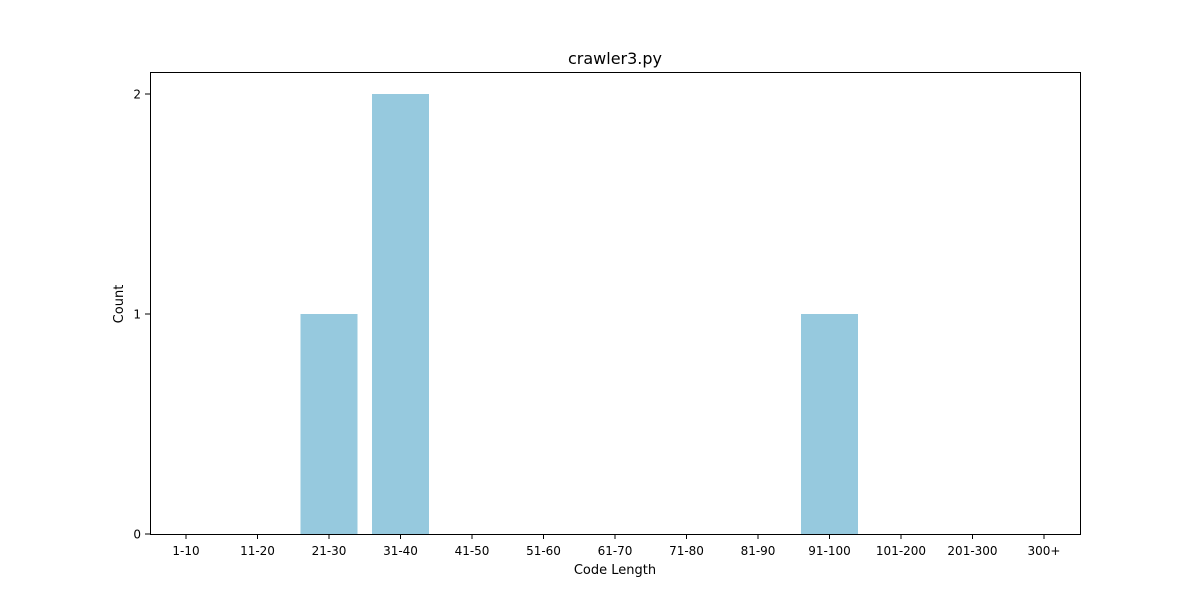  I want to click on y-tick-label: 0, so click(137, 535).